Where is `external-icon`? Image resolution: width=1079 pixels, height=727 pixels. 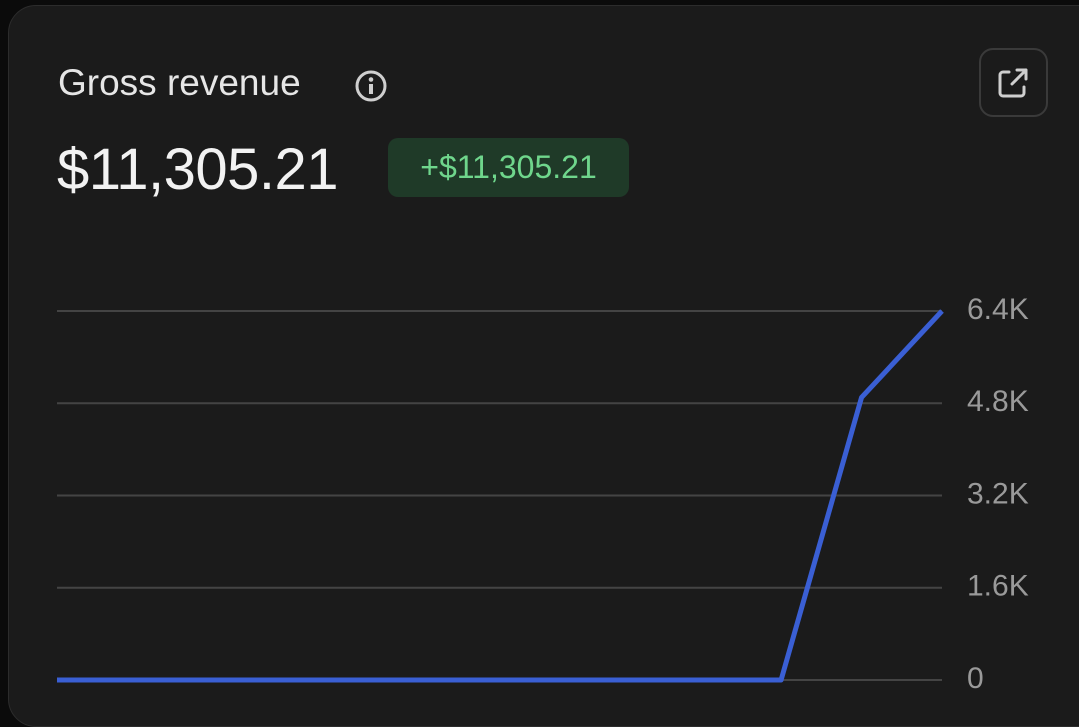
external-icon is located at coordinates (1013, 83).